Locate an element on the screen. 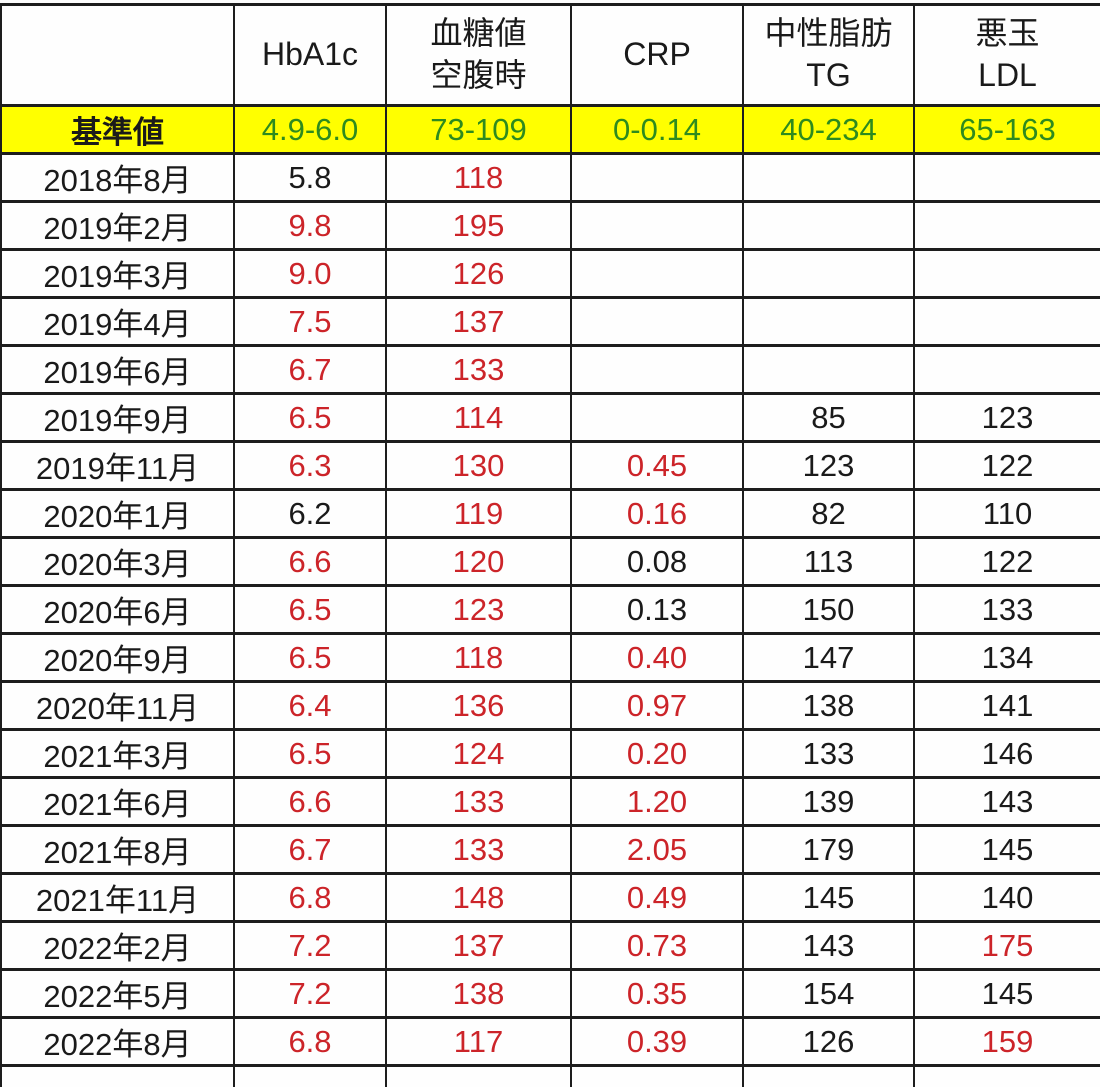  value-cell: 0.45 is located at coordinates (657, 465).